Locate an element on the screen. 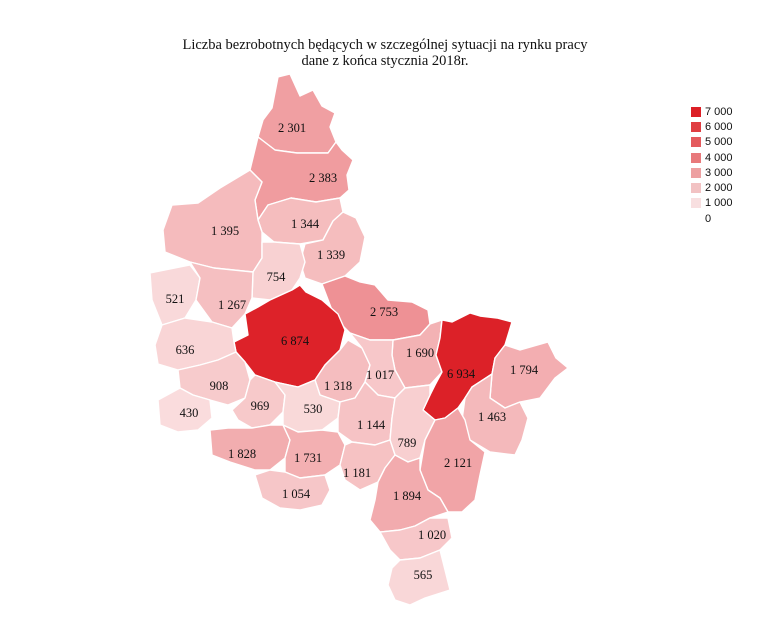 The height and width of the screenshot is (634, 770). region-r04 is located at coordinates (212, 221).